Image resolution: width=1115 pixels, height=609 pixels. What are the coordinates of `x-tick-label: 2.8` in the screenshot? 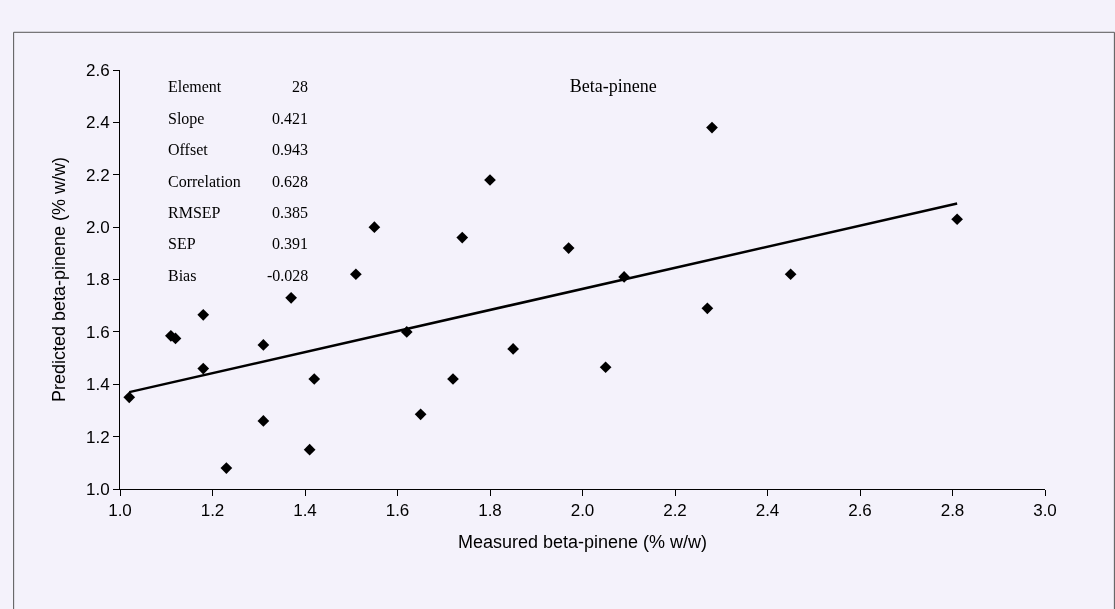 It's located at (952, 511).